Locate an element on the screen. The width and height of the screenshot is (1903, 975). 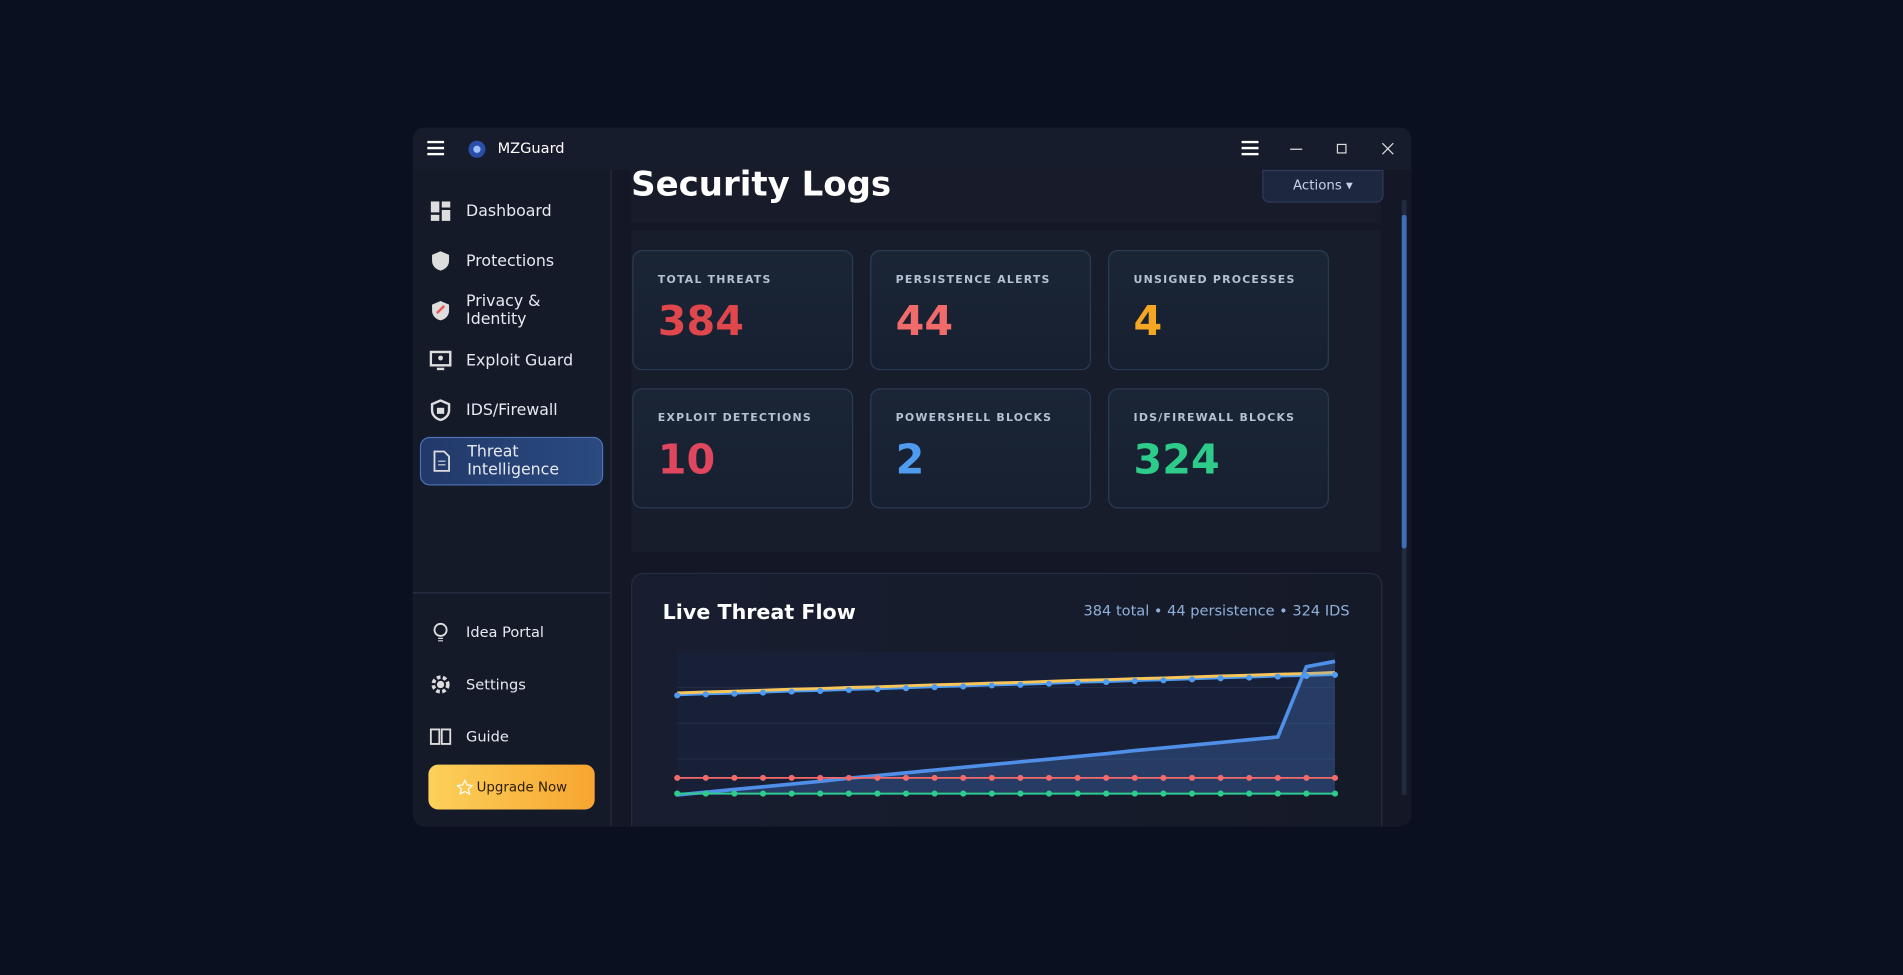
actions-button: Actions ▾ is located at coordinates (1323, 186).